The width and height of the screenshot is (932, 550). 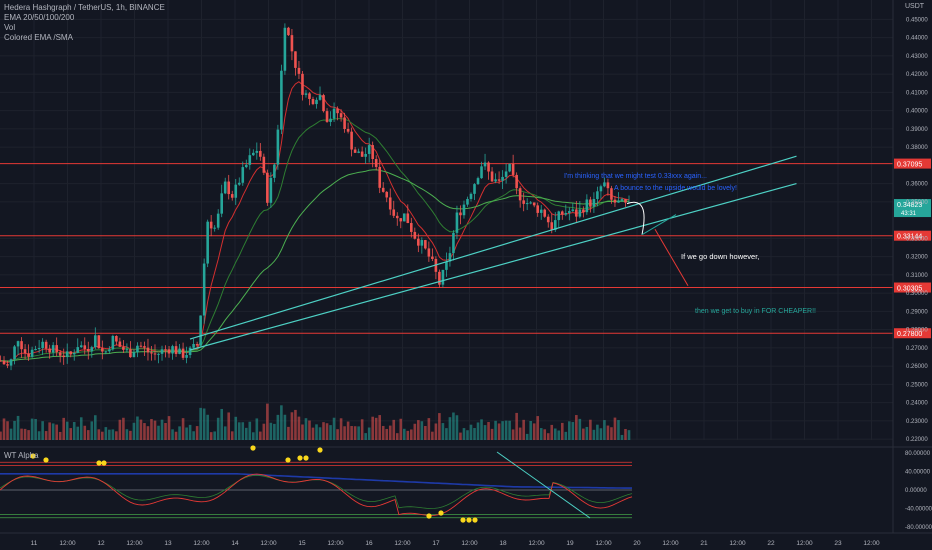 What do you see at coordinates (21, 455) in the screenshot?
I see `wt-alpha-title: WT Alpha` at bounding box center [21, 455].